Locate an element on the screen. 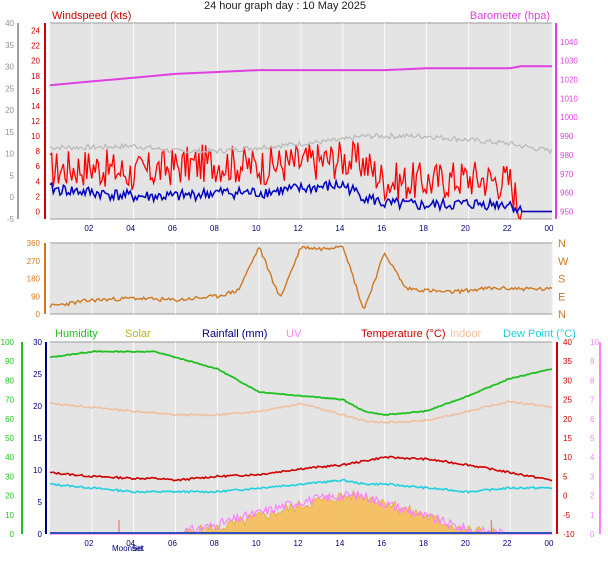  wind-xtick: 22 is located at coordinates (507, 228).